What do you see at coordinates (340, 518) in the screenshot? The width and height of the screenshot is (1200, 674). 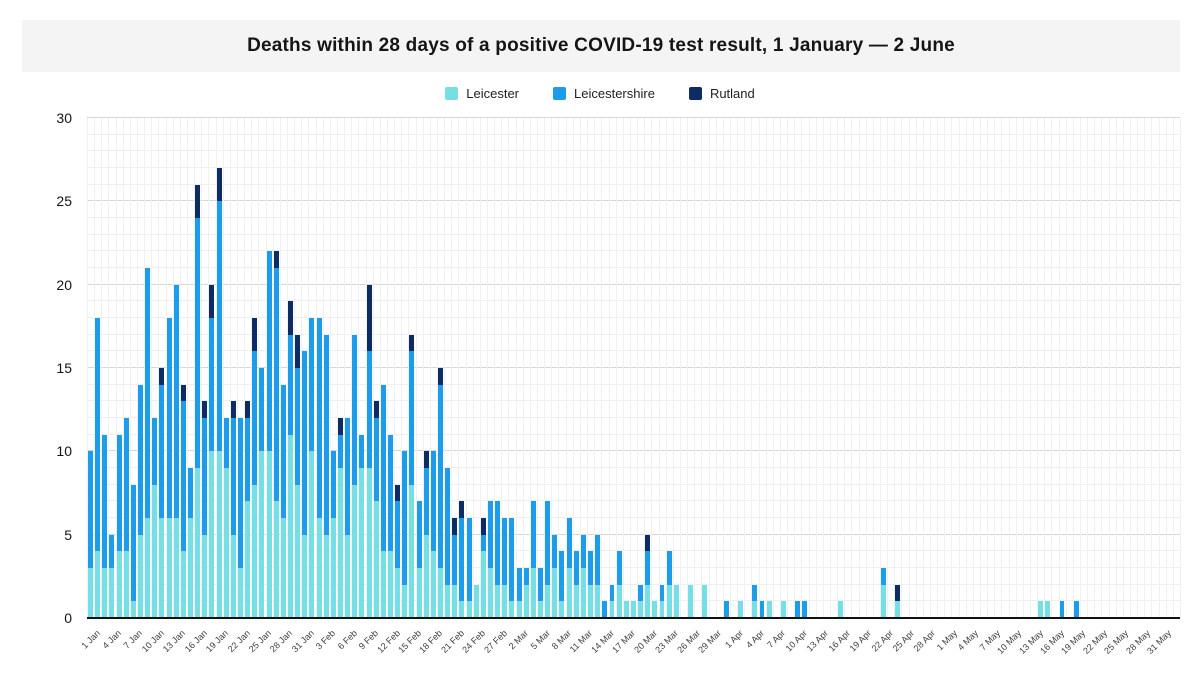 I see `bar-5-feb` at bounding box center [340, 518].